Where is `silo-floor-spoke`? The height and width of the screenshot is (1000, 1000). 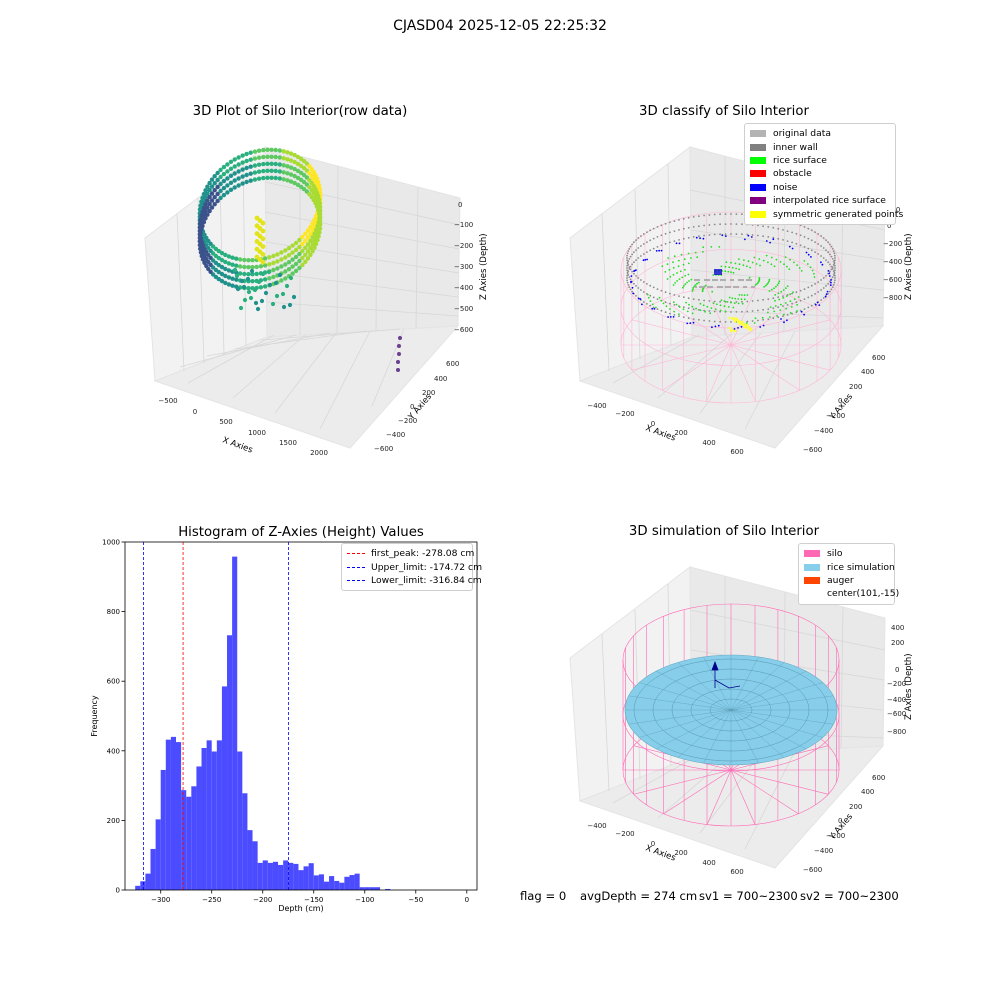 silo-floor-spoke is located at coordinates (682, 782).